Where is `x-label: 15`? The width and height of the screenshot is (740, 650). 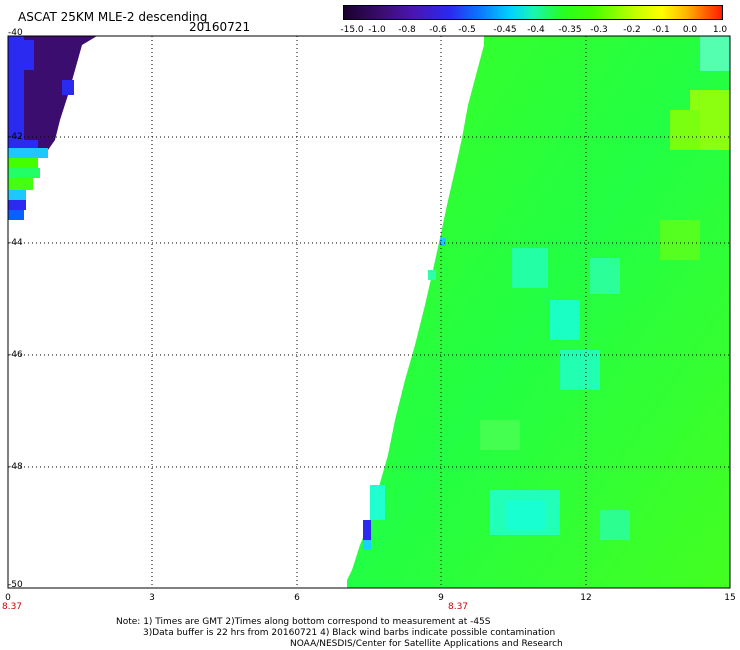 x-label: 15 is located at coordinates (730, 598).